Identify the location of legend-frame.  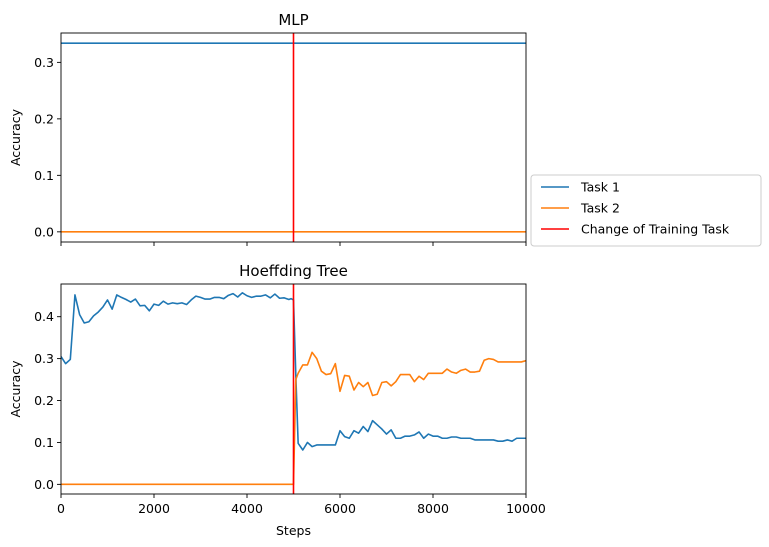
(646, 210).